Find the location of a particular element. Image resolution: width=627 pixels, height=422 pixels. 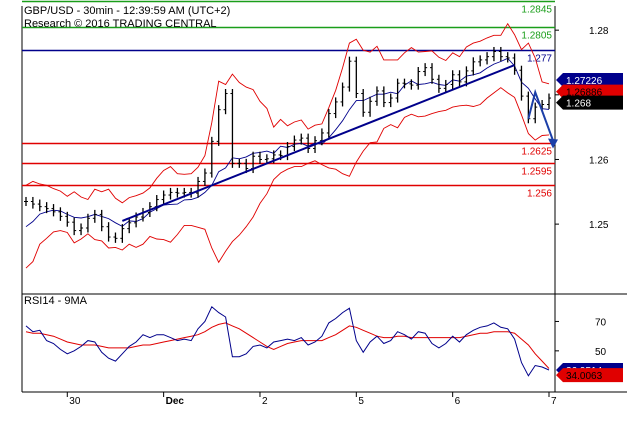

time-tick-label-2: 2 is located at coordinates (265, 401).